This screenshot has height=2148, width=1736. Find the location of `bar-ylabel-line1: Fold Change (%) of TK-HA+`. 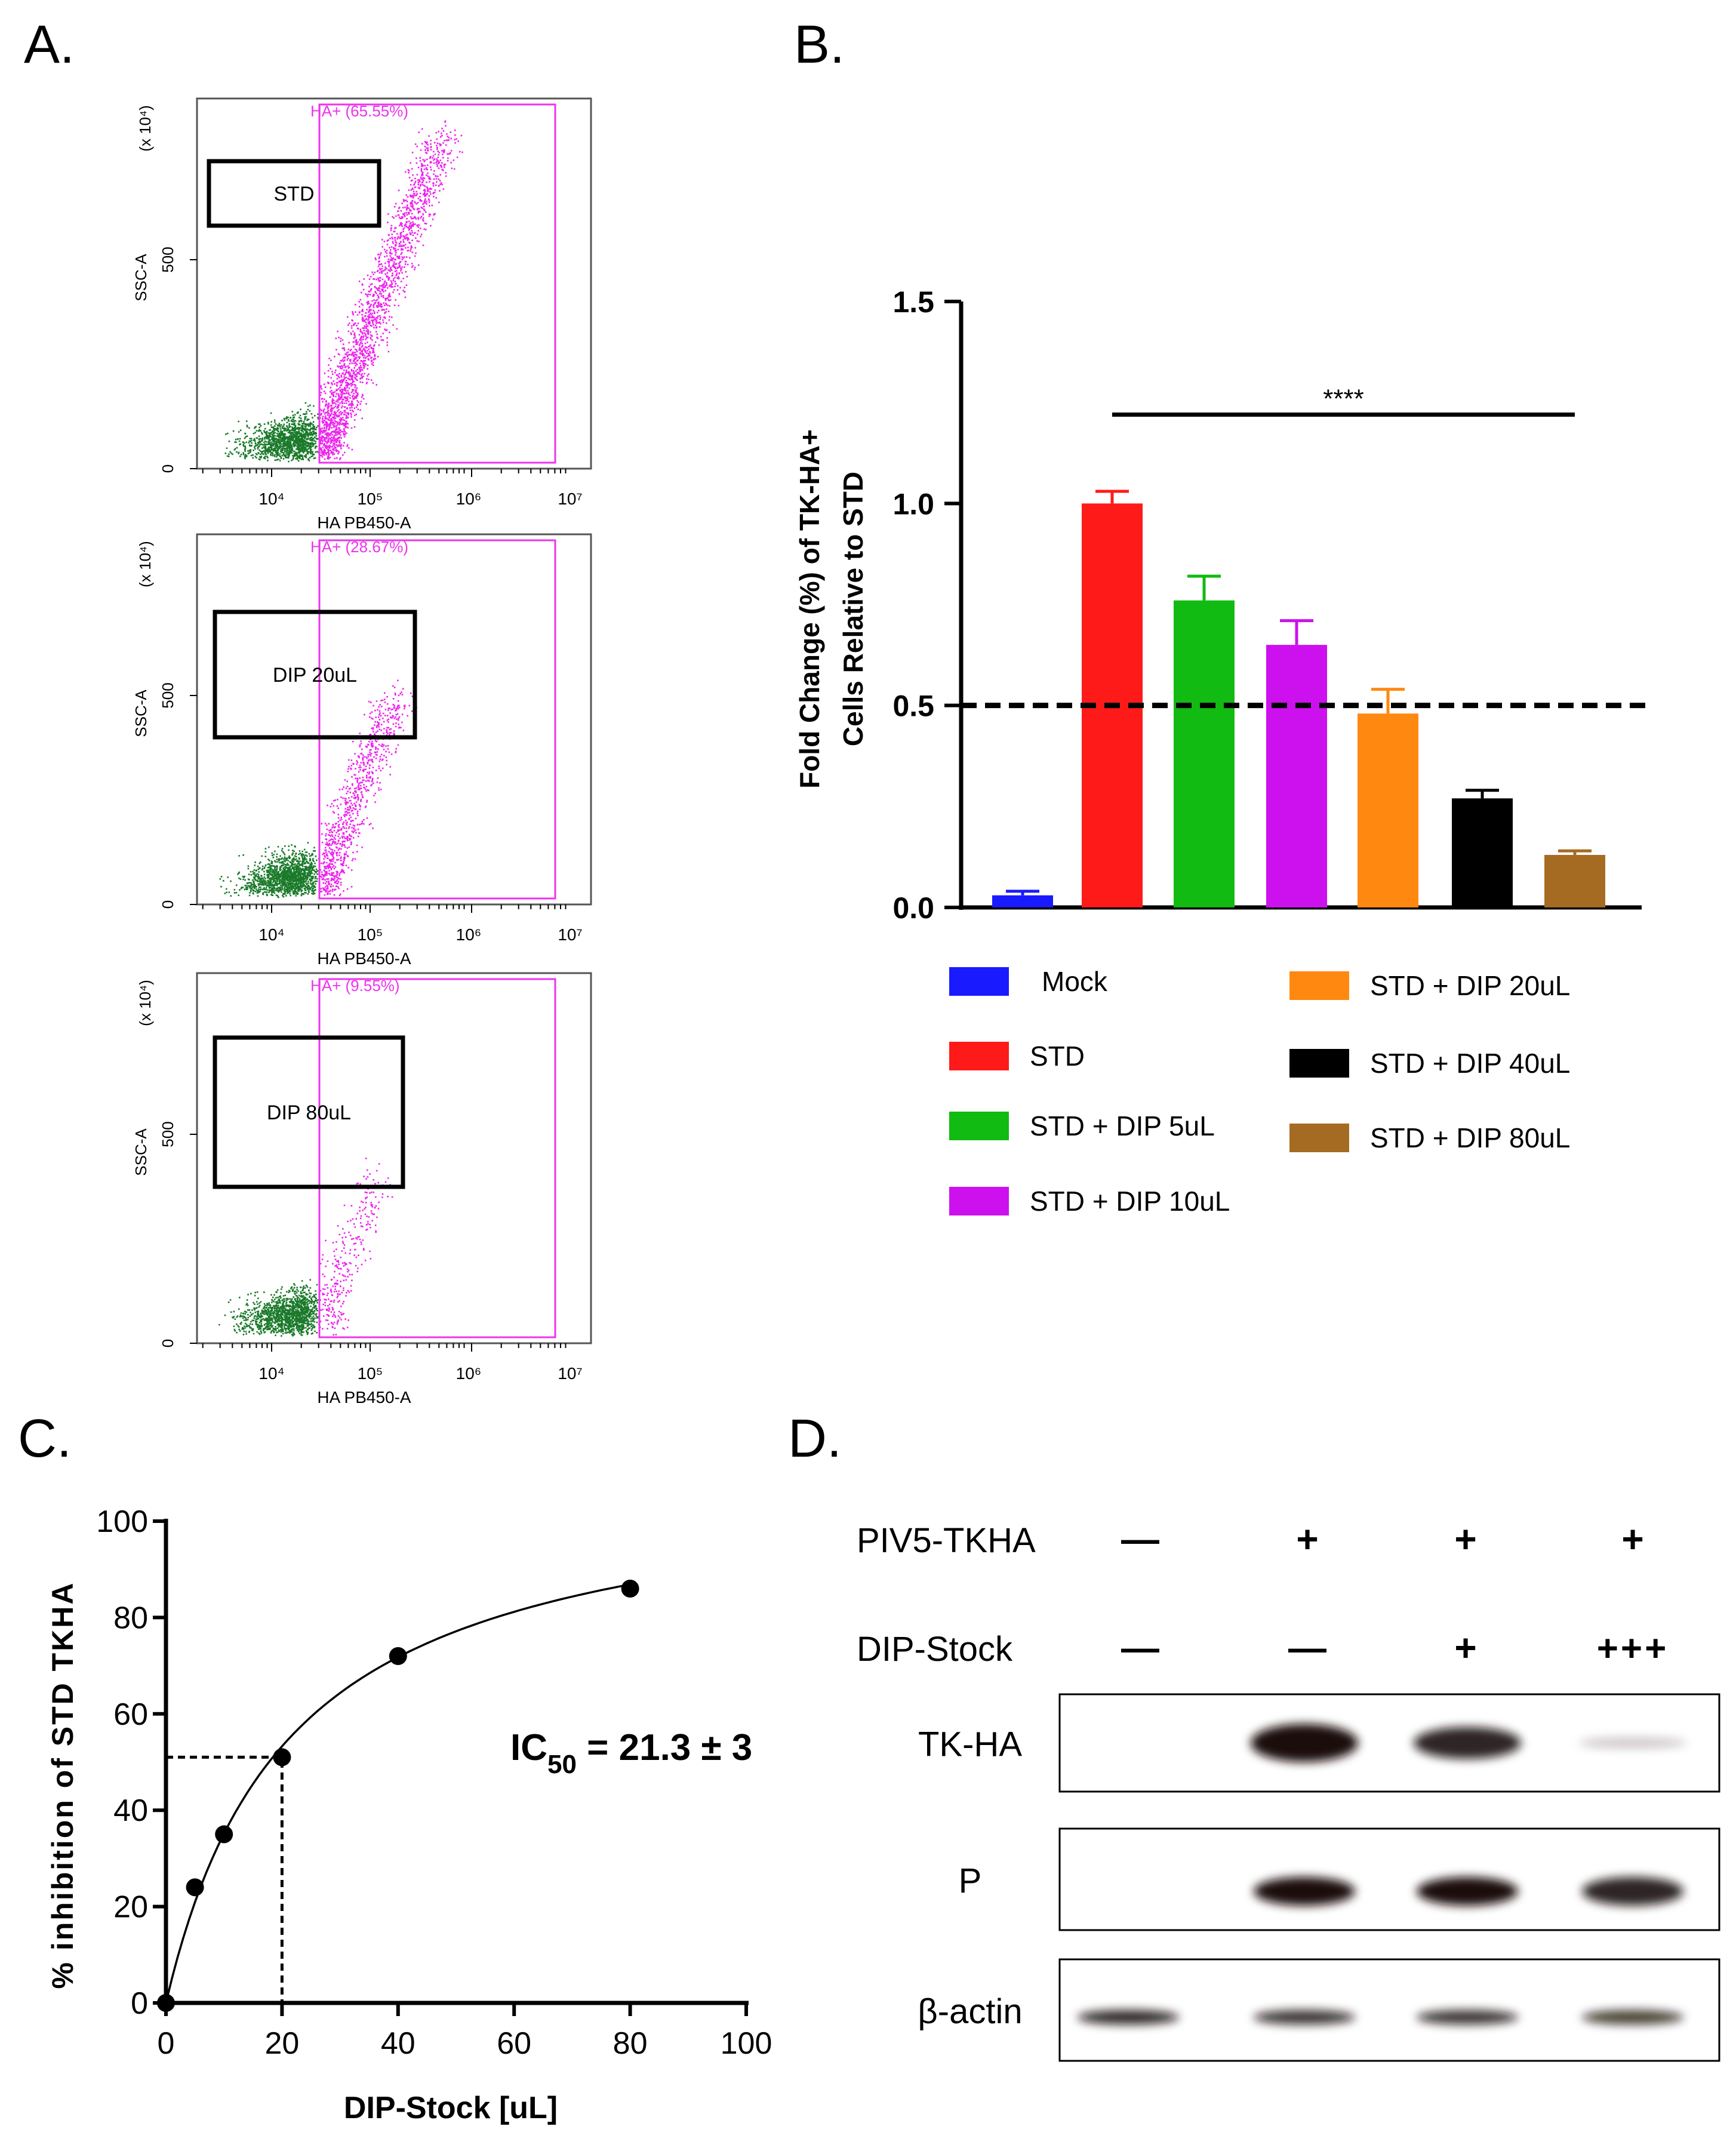

bar-ylabel-line1: Fold Change (%) of TK-HA+ is located at coordinates (809, 609).